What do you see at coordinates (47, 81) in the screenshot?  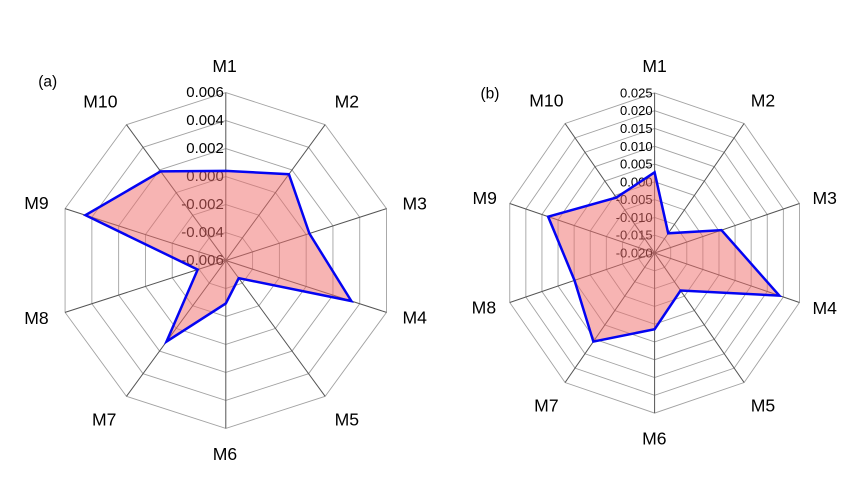 I see `svg-text: (a)` at bounding box center [47, 81].